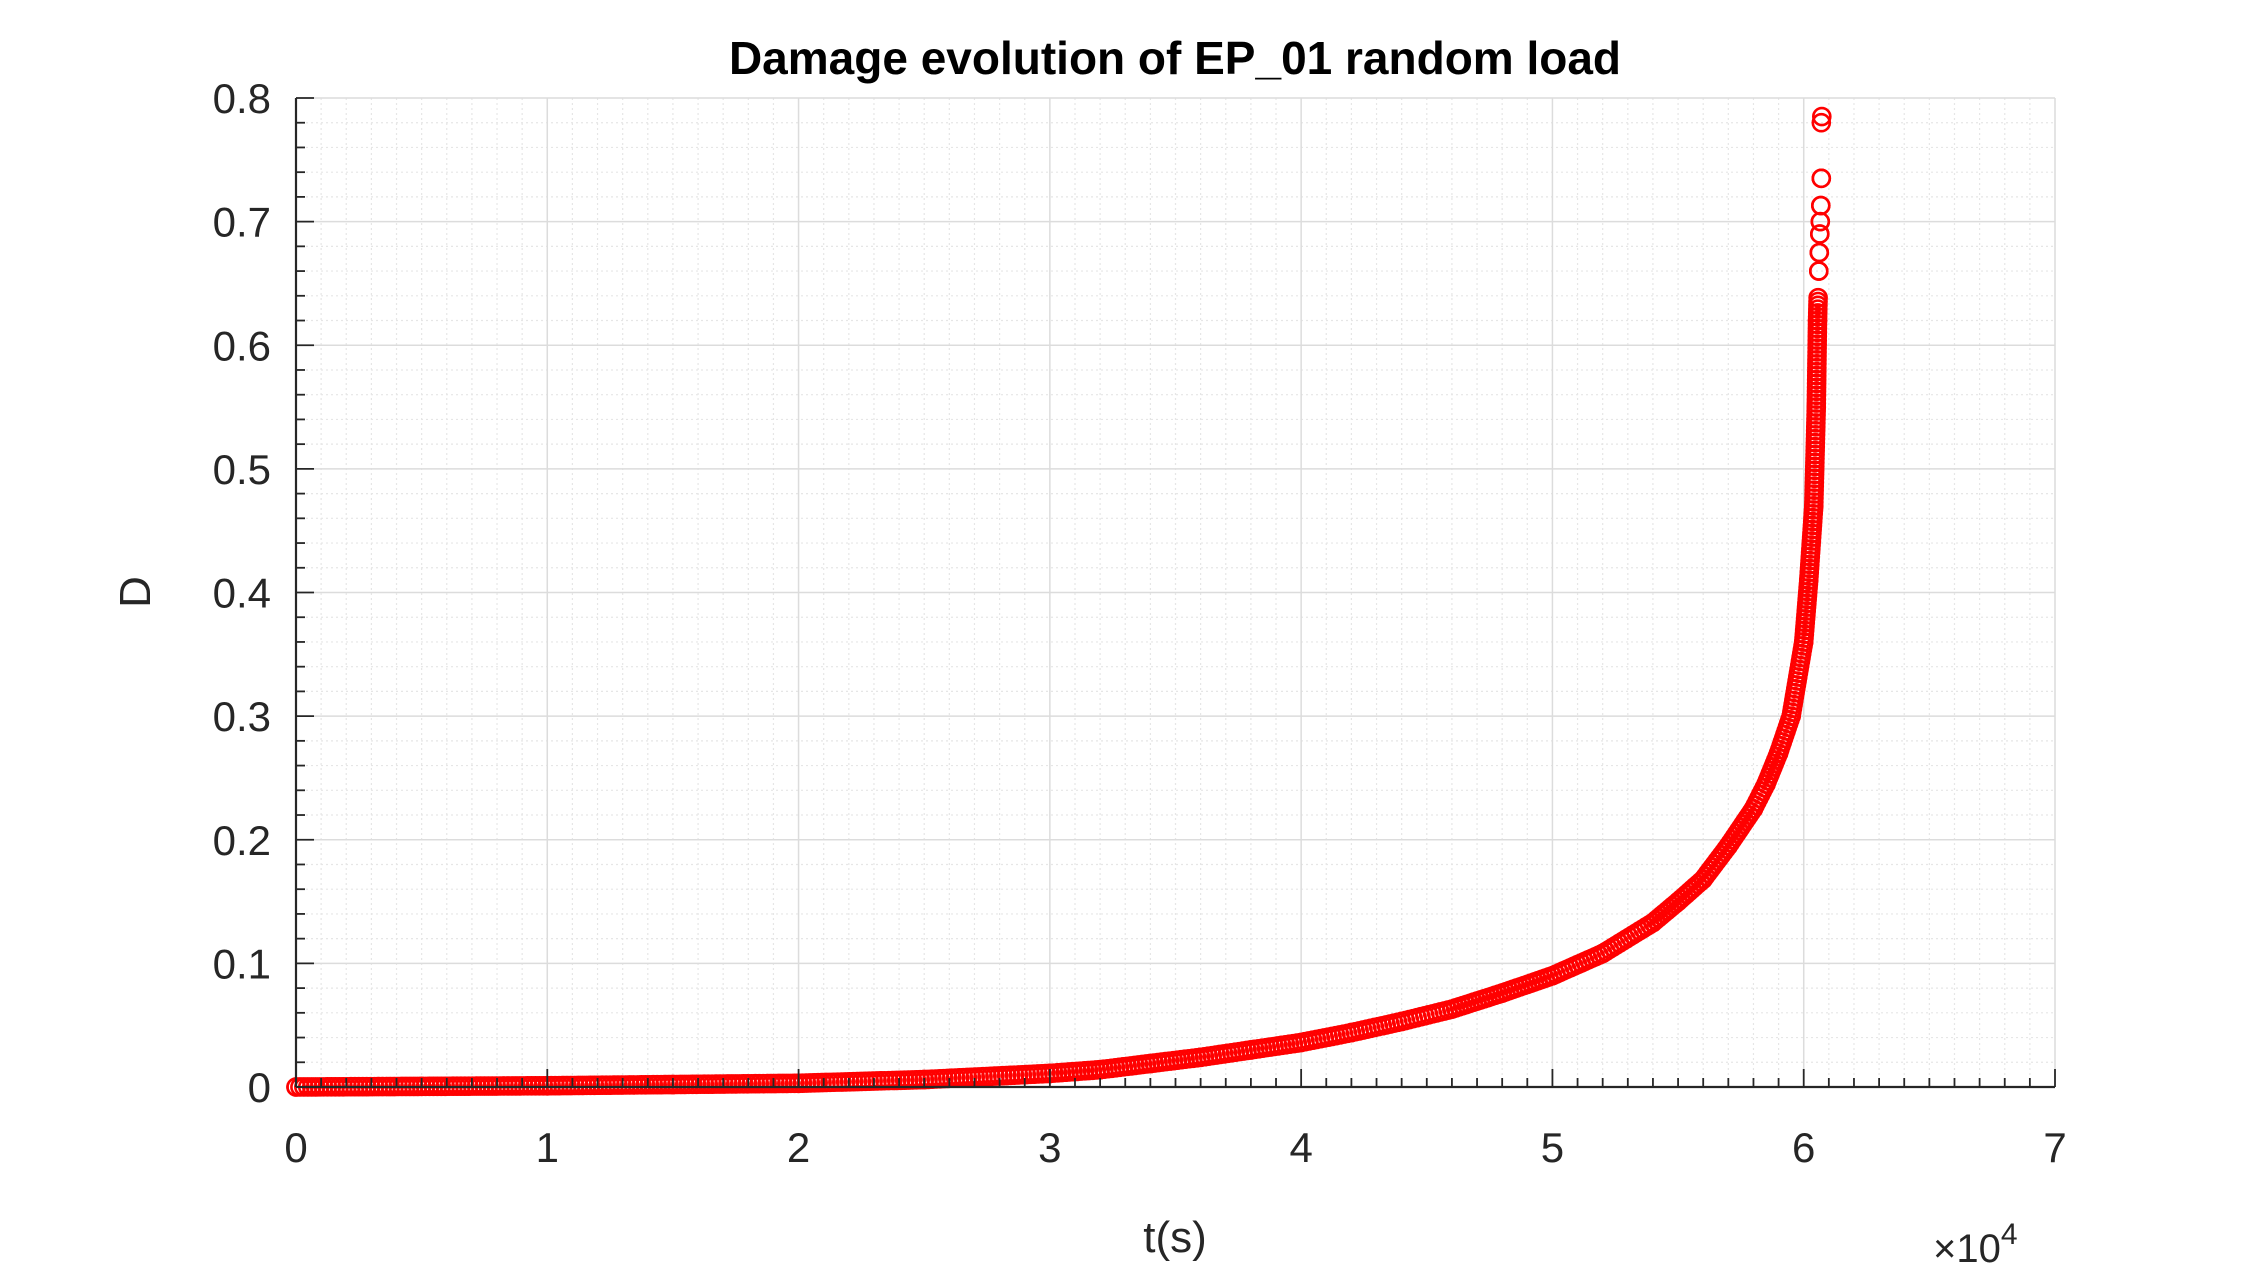 The height and width of the screenshot is (1267, 2250). I want to click on y-ticks: 0 0.1 0.2 0.3 0.4 0.5 0.6 0.7 0.8, so click(263, 593).